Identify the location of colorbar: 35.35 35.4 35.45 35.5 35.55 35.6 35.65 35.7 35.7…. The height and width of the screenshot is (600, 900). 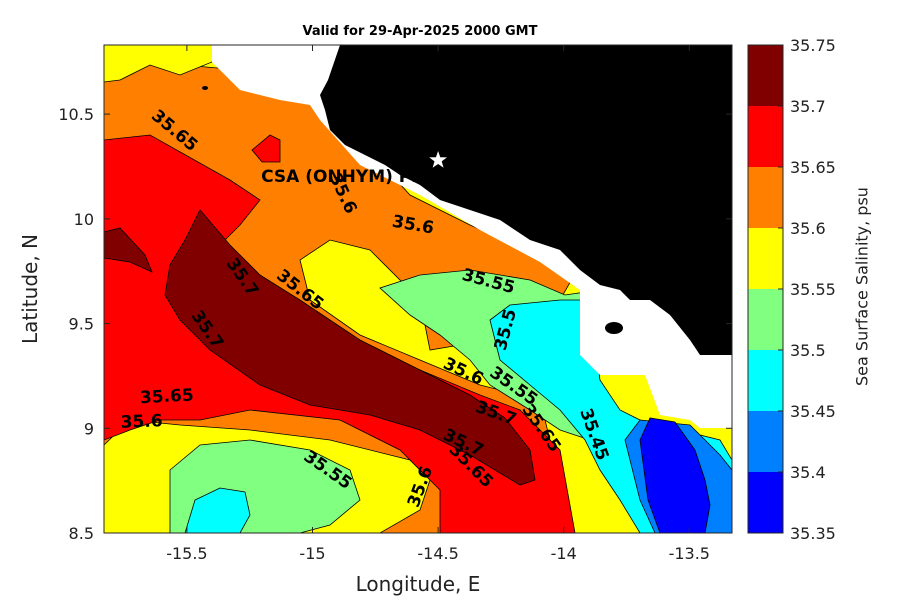
(791, 289).